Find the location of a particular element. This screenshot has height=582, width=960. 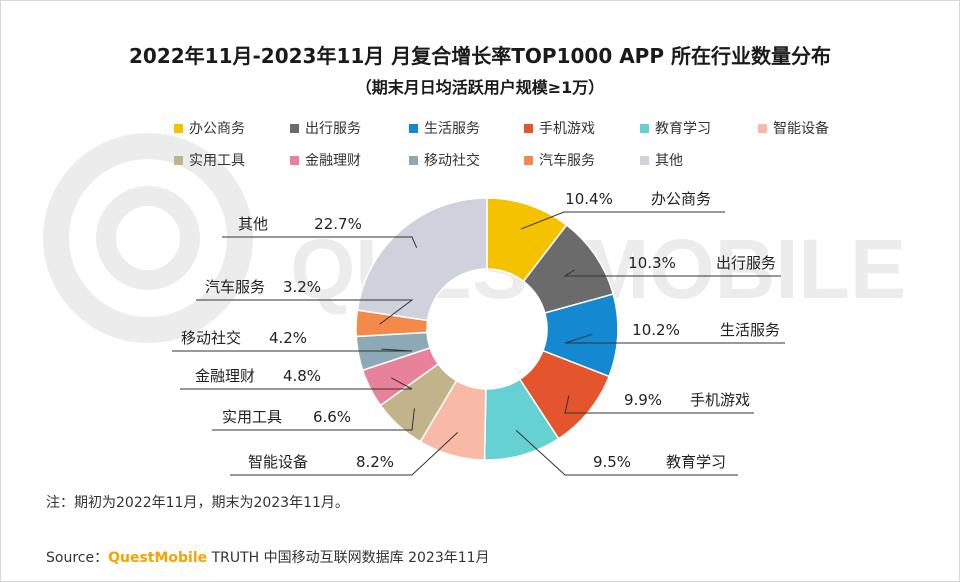

legend-label: 手机游戏 is located at coordinates (567, 129).